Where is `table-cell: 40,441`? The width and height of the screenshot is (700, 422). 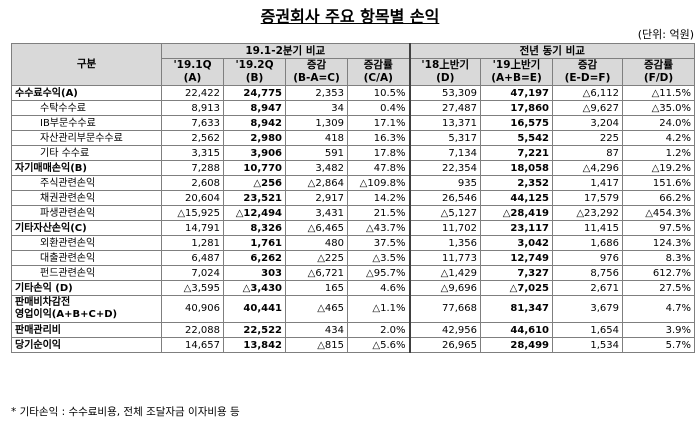
table-cell: 40,441 is located at coordinates (254, 309).